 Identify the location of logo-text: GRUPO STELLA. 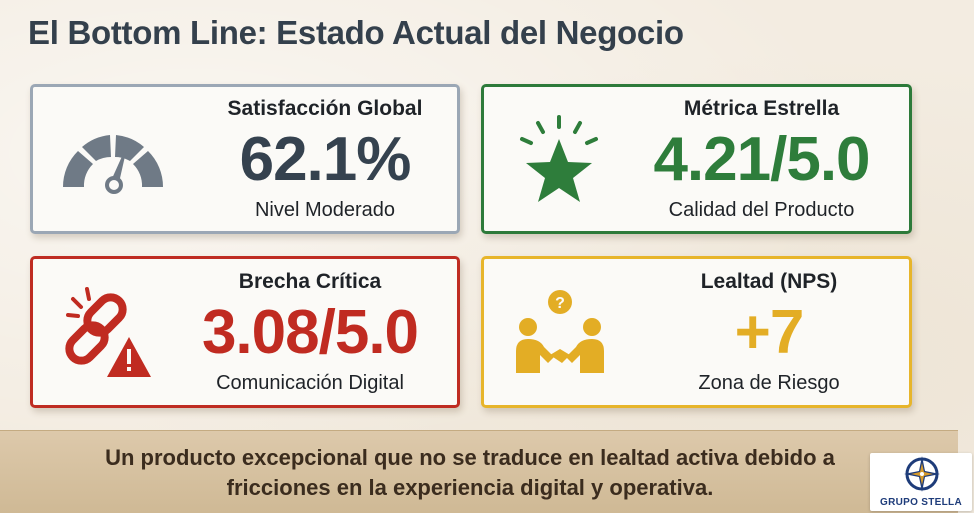
(921, 502).